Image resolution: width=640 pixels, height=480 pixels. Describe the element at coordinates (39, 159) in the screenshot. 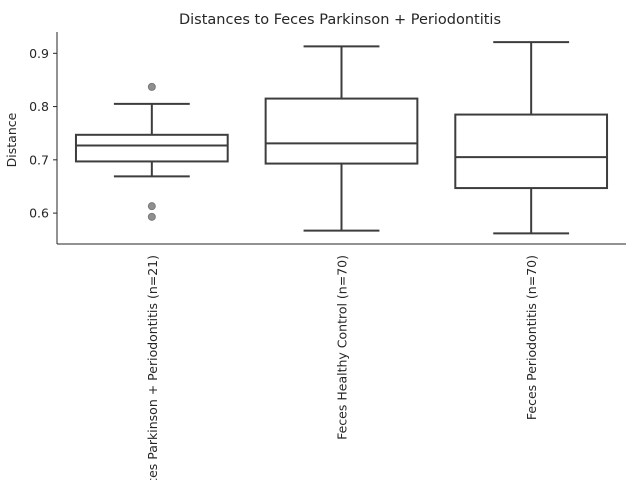

I see `y-tick-label: 0.7` at that location.